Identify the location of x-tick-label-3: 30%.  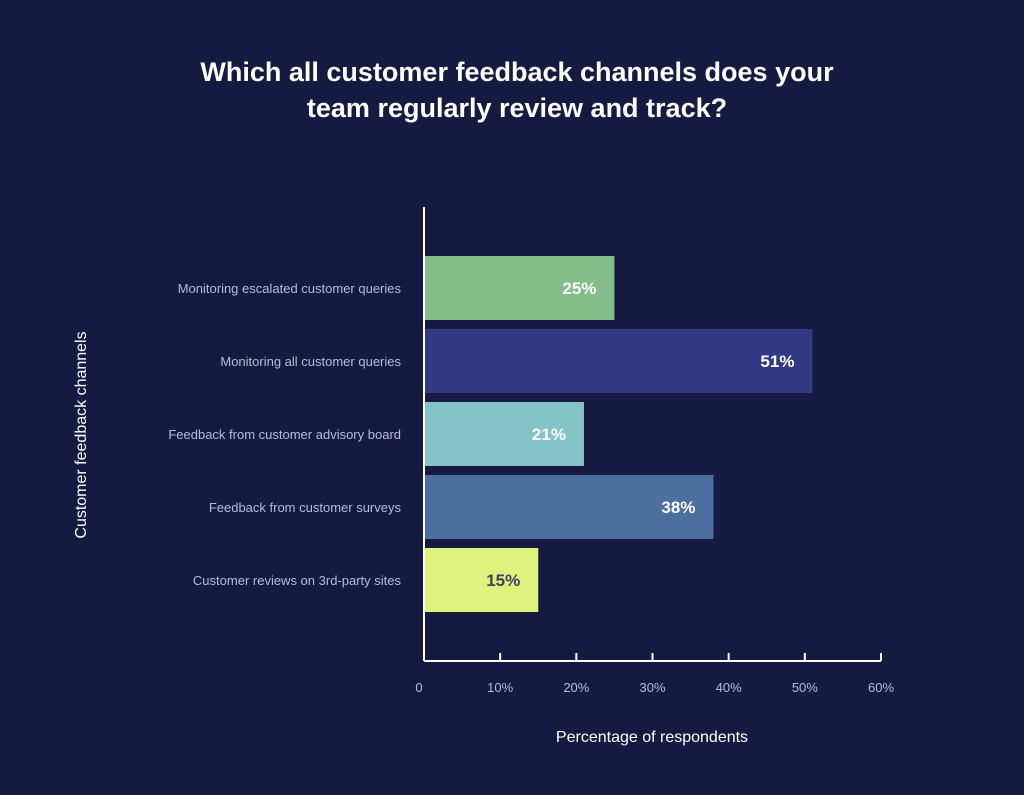
(652, 687).